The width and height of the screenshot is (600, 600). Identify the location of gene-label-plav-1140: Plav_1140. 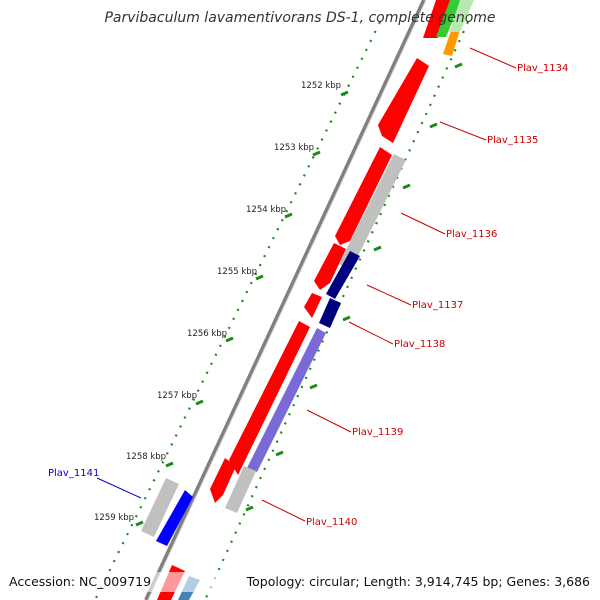
(331, 522).